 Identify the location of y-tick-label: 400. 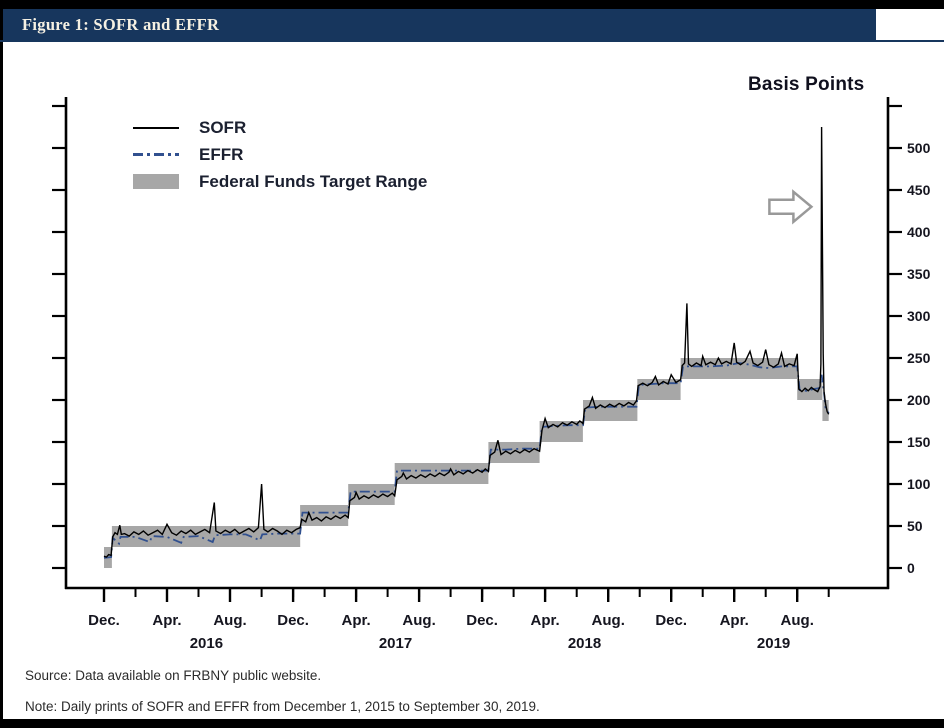
(919, 232).